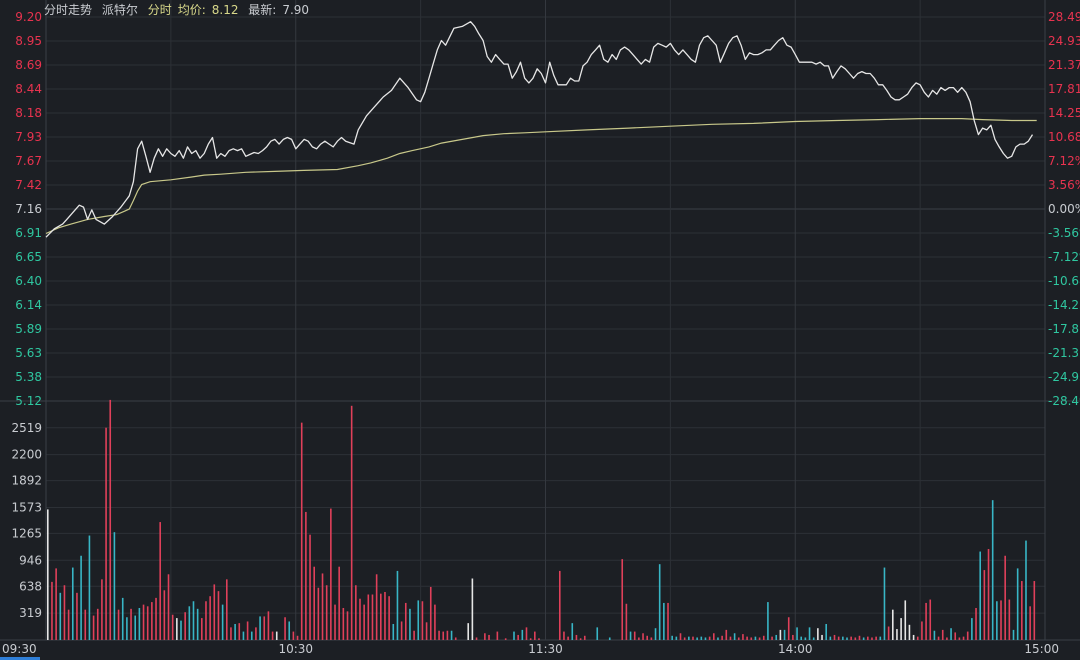  I want to click on price-tick-label: 5.12, so click(28, 401).